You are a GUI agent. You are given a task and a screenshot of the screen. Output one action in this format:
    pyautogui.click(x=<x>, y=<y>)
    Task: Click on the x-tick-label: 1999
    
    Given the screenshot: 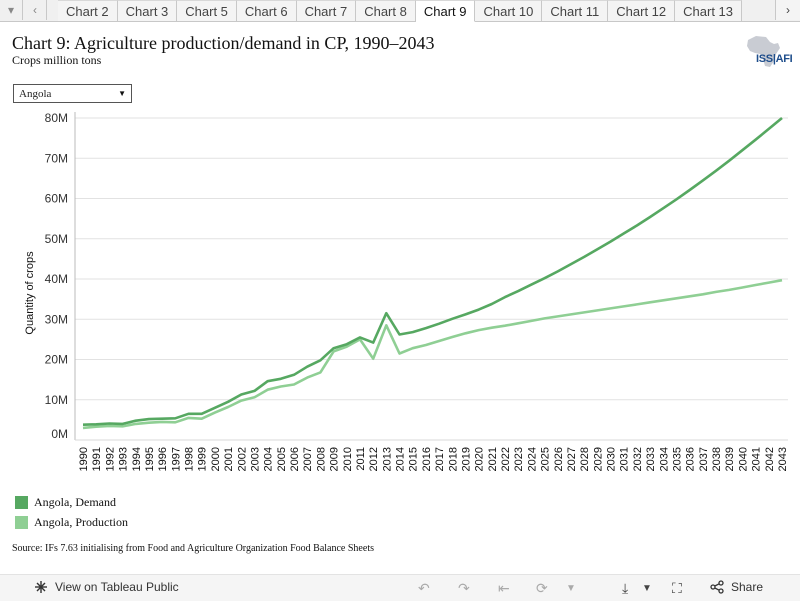 What is the action you would take?
    pyautogui.click(x=203, y=459)
    